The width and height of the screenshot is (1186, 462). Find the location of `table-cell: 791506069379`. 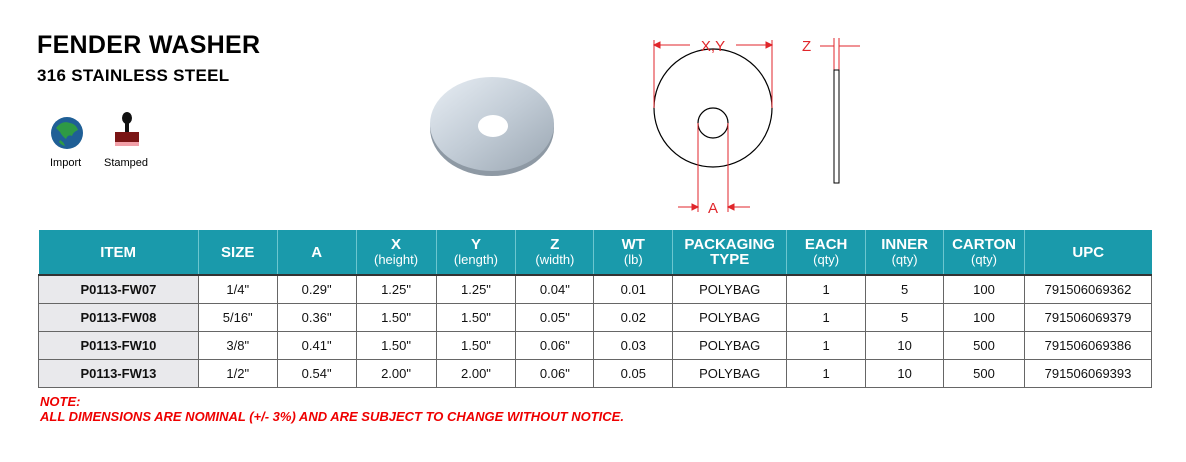

table-cell: 791506069379 is located at coordinates (1088, 317).